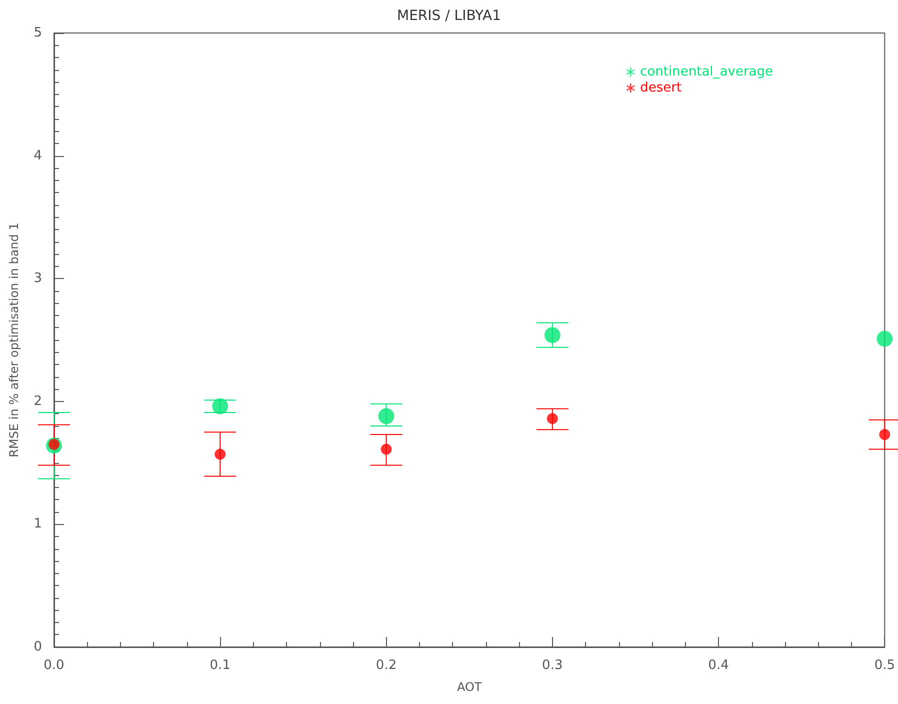 The image size is (898, 704). What do you see at coordinates (706, 72) in the screenshot?
I see `legend-label: continental_average` at bounding box center [706, 72].